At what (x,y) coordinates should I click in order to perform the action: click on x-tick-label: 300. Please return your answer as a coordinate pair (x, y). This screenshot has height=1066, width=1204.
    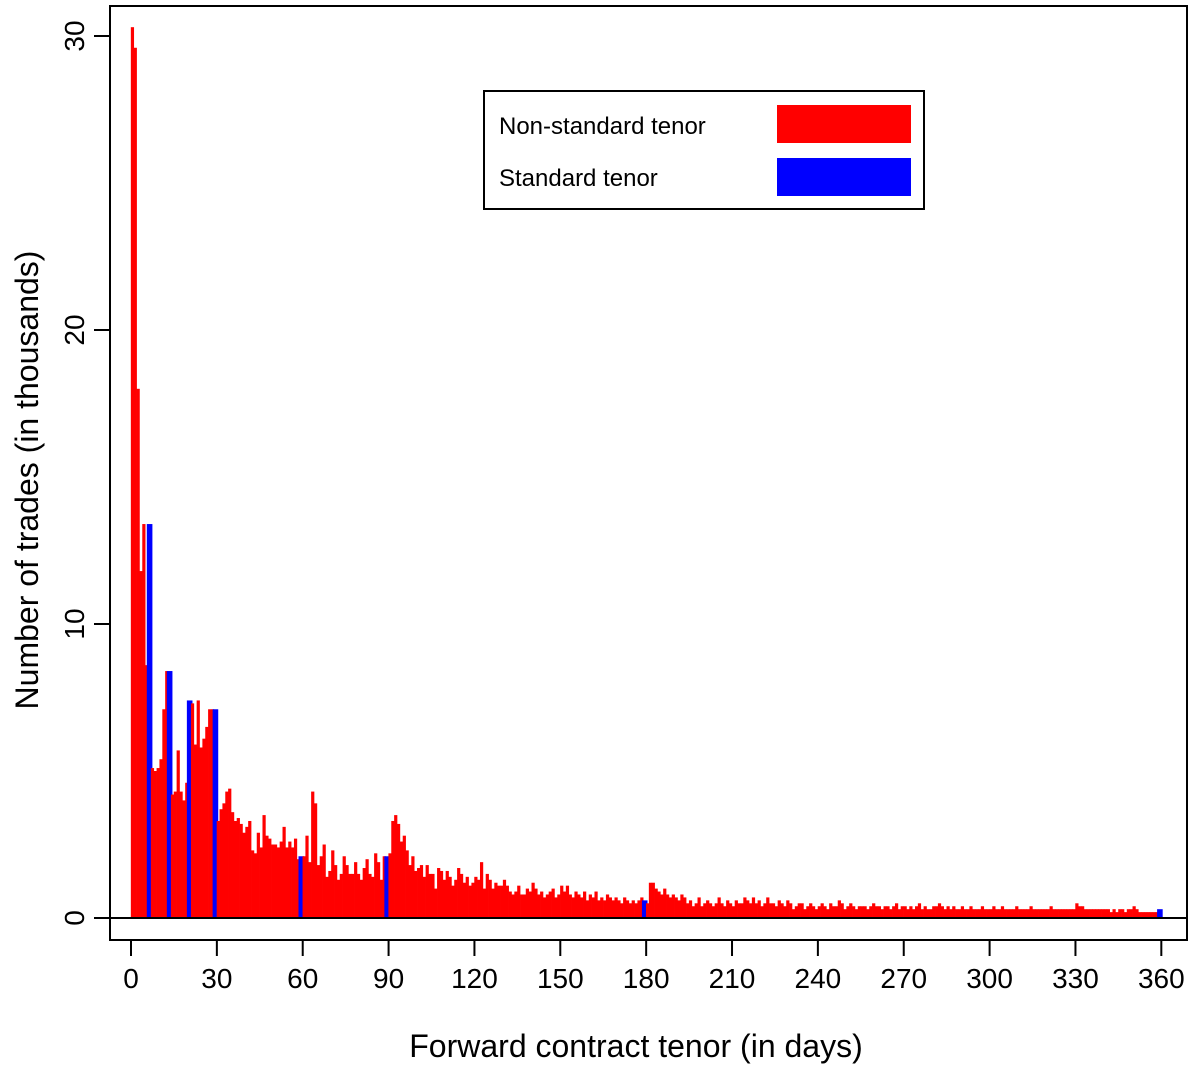
    Looking at the image, I should click on (989, 978).